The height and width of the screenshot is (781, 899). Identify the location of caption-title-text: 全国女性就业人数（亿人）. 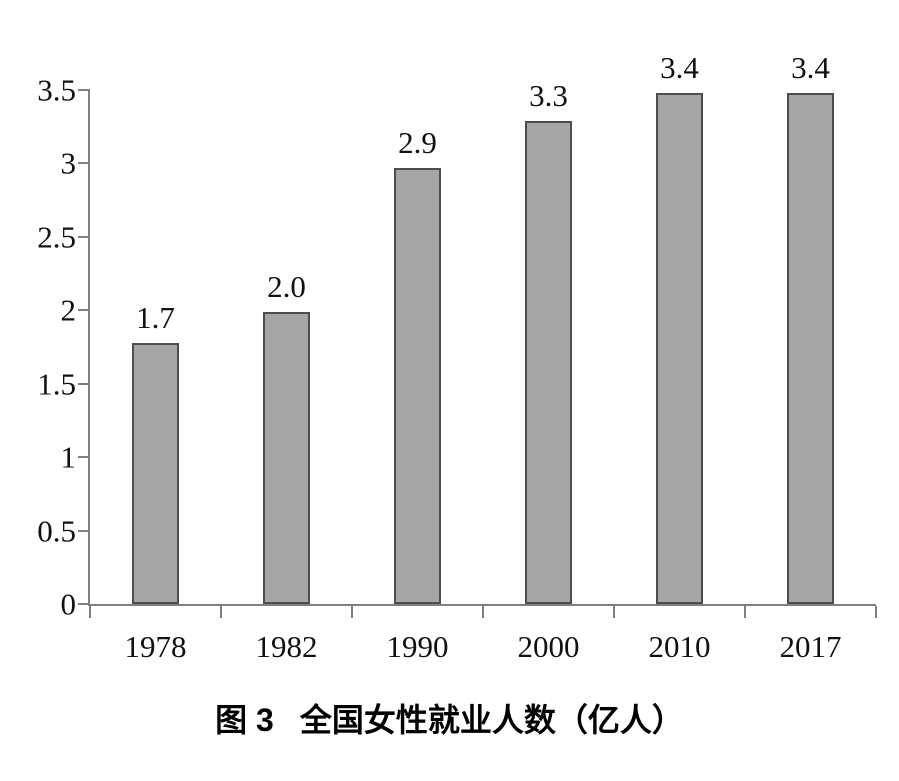
(491, 720).